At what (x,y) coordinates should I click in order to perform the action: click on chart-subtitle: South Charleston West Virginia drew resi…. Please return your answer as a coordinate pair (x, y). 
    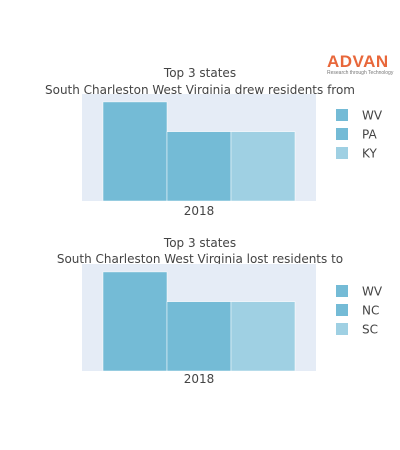
    Looking at the image, I should click on (200, 90).